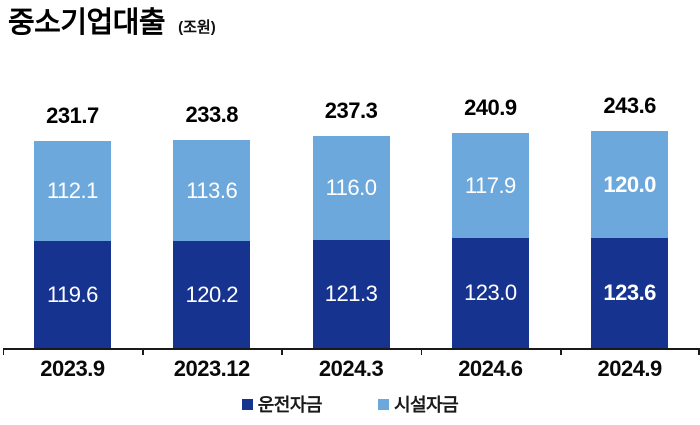  I want to click on total-label: 231.7, so click(72, 115).